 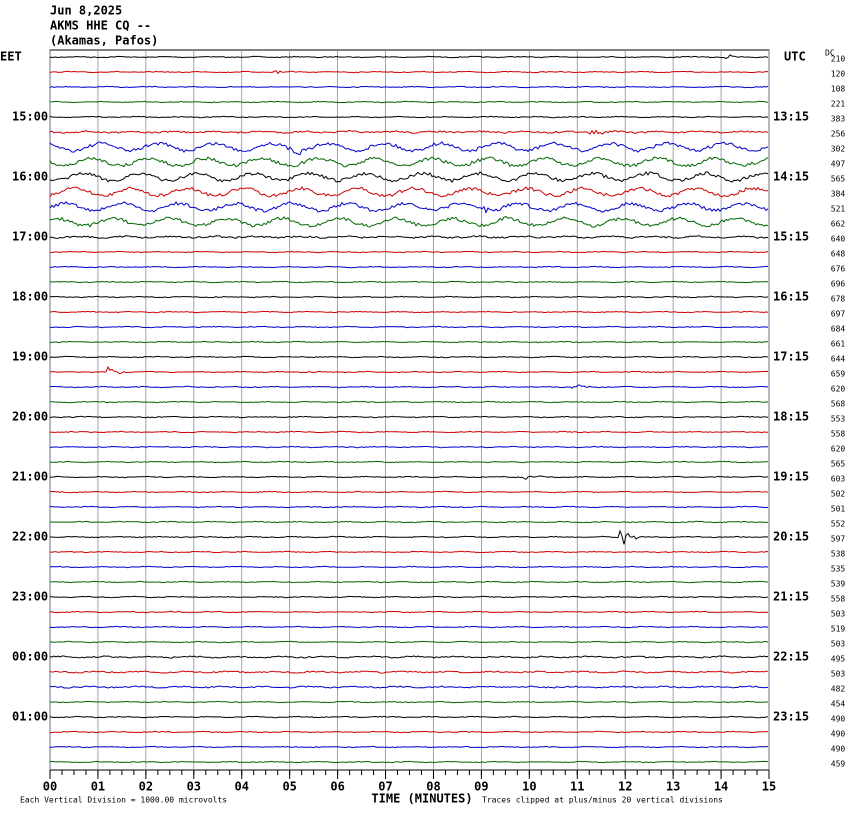 I want to click on dc-value: 697, so click(x=838, y=314).